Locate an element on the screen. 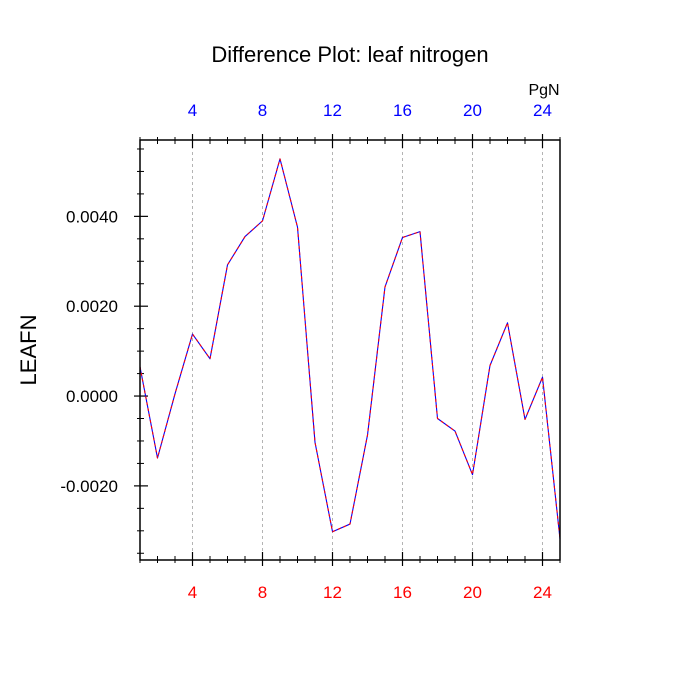 This screenshot has height=700, width=700. x-tick-label-bottom: 12 is located at coordinates (332, 592).